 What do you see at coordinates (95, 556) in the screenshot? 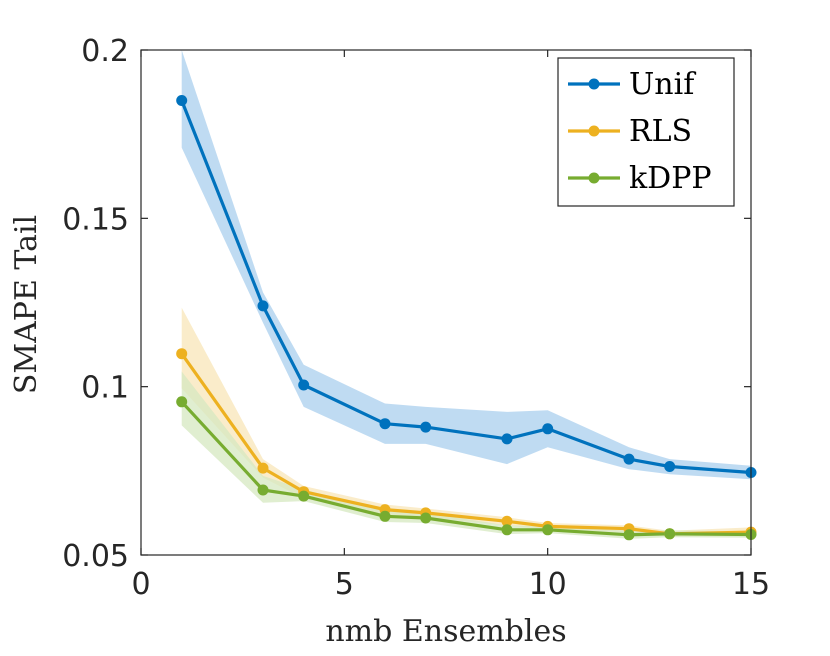
I see `y-tick-label: 0.05` at bounding box center [95, 556].